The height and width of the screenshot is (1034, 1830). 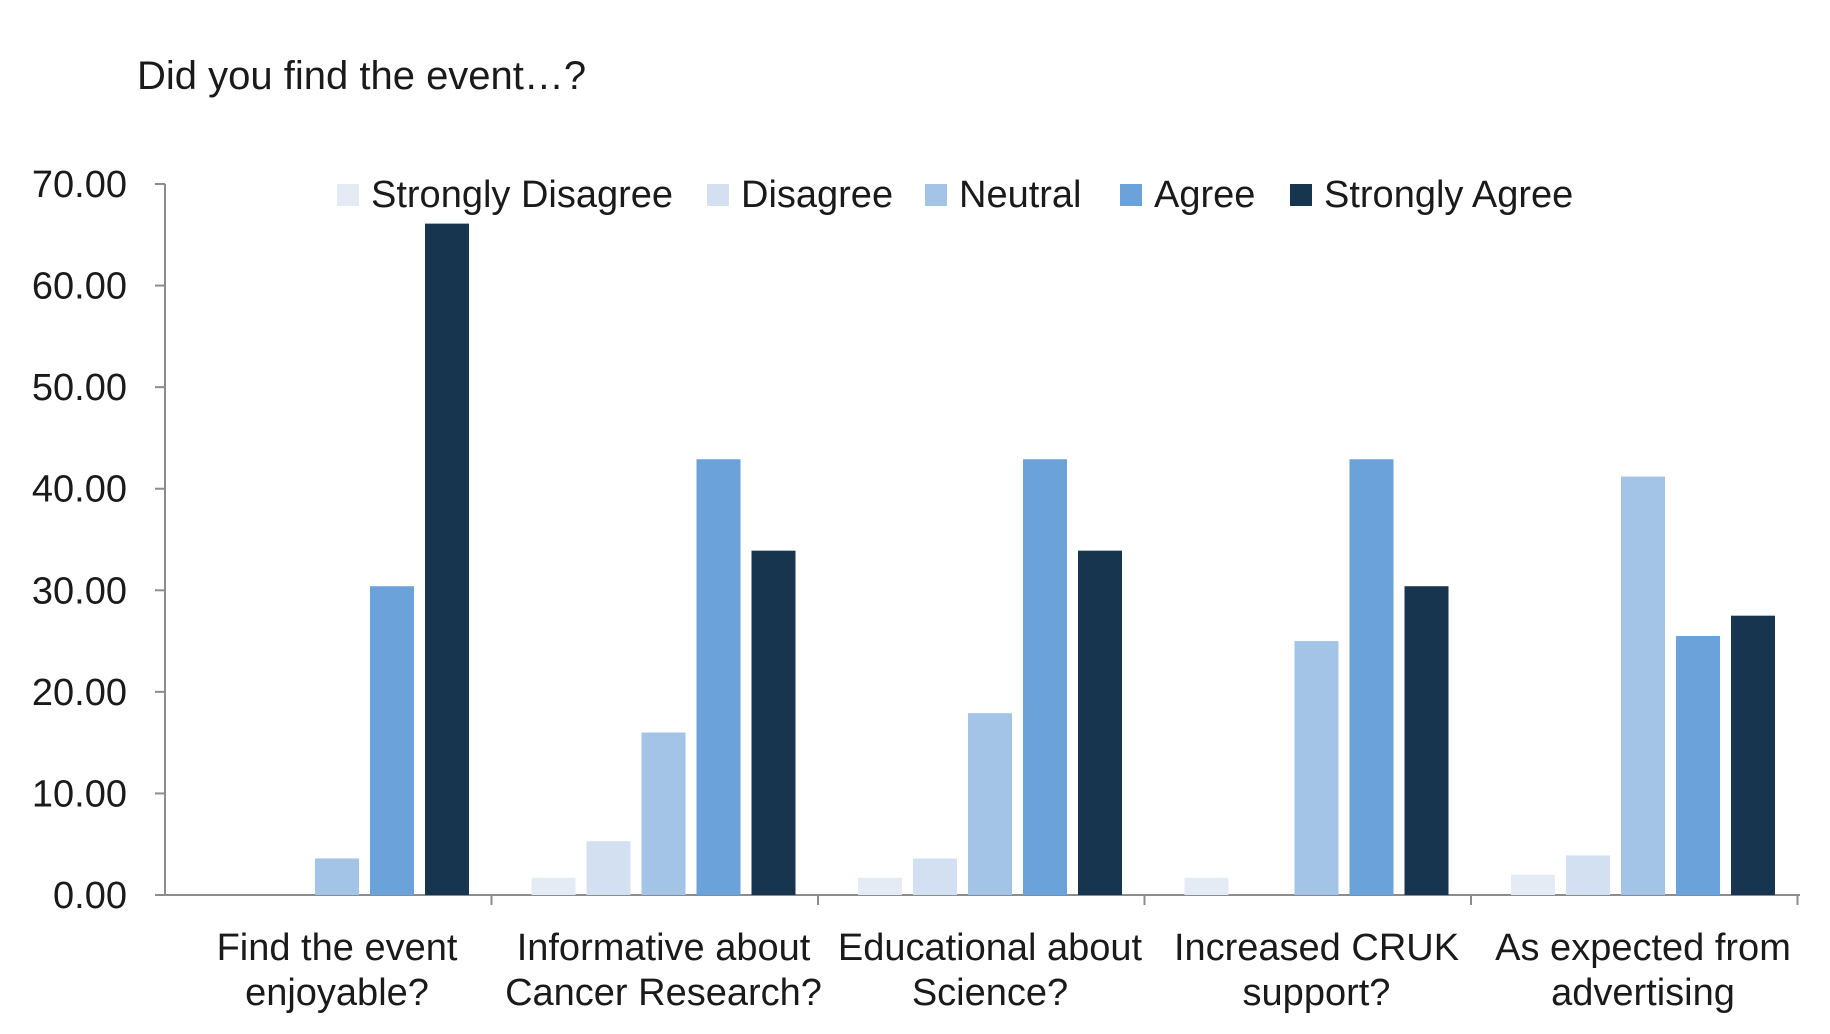 I want to click on y-tick-label: 10.00, so click(x=79, y=794).